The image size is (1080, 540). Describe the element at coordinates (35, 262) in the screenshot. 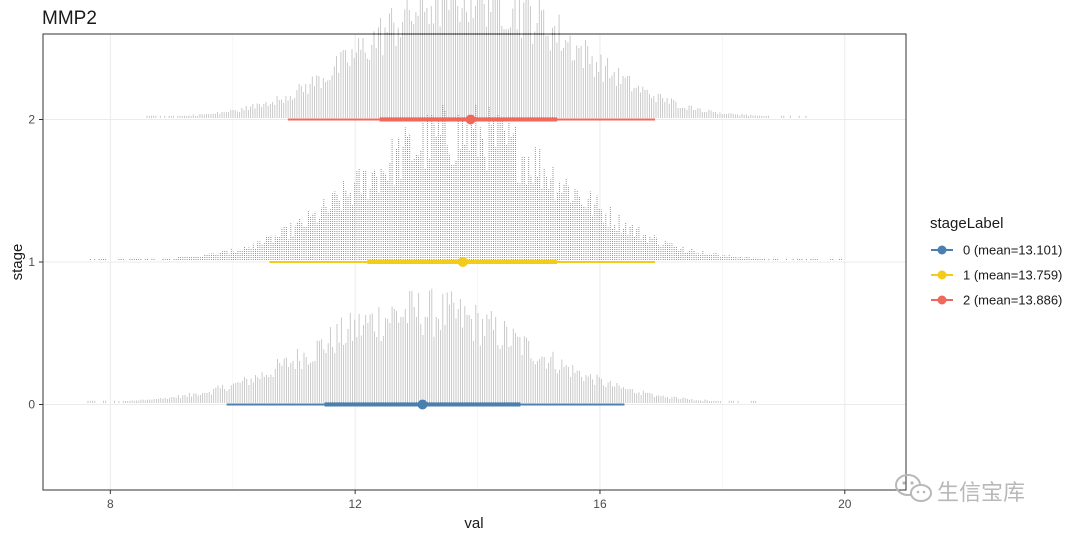

I see `y-axis-ticks: 0 1 2` at that location.